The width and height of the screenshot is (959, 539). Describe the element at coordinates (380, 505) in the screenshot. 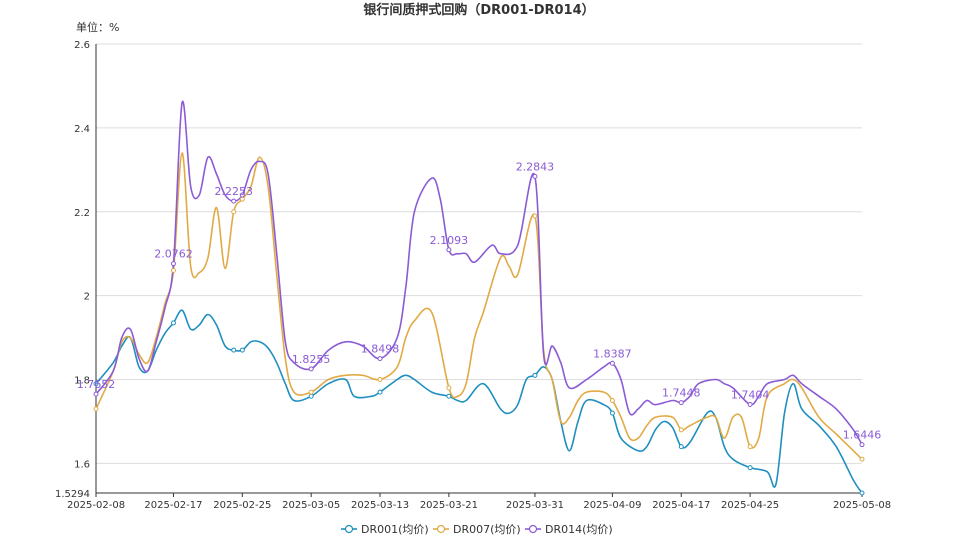

I see `x-tick-label: 2025-03-13` at that location.